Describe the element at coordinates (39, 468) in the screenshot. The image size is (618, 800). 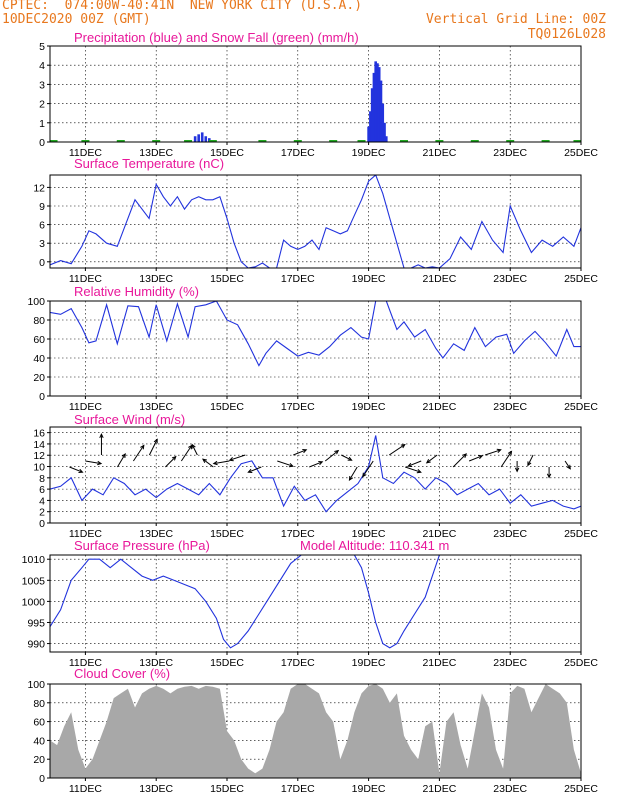
I see `y-tick-label: 10` at that location.